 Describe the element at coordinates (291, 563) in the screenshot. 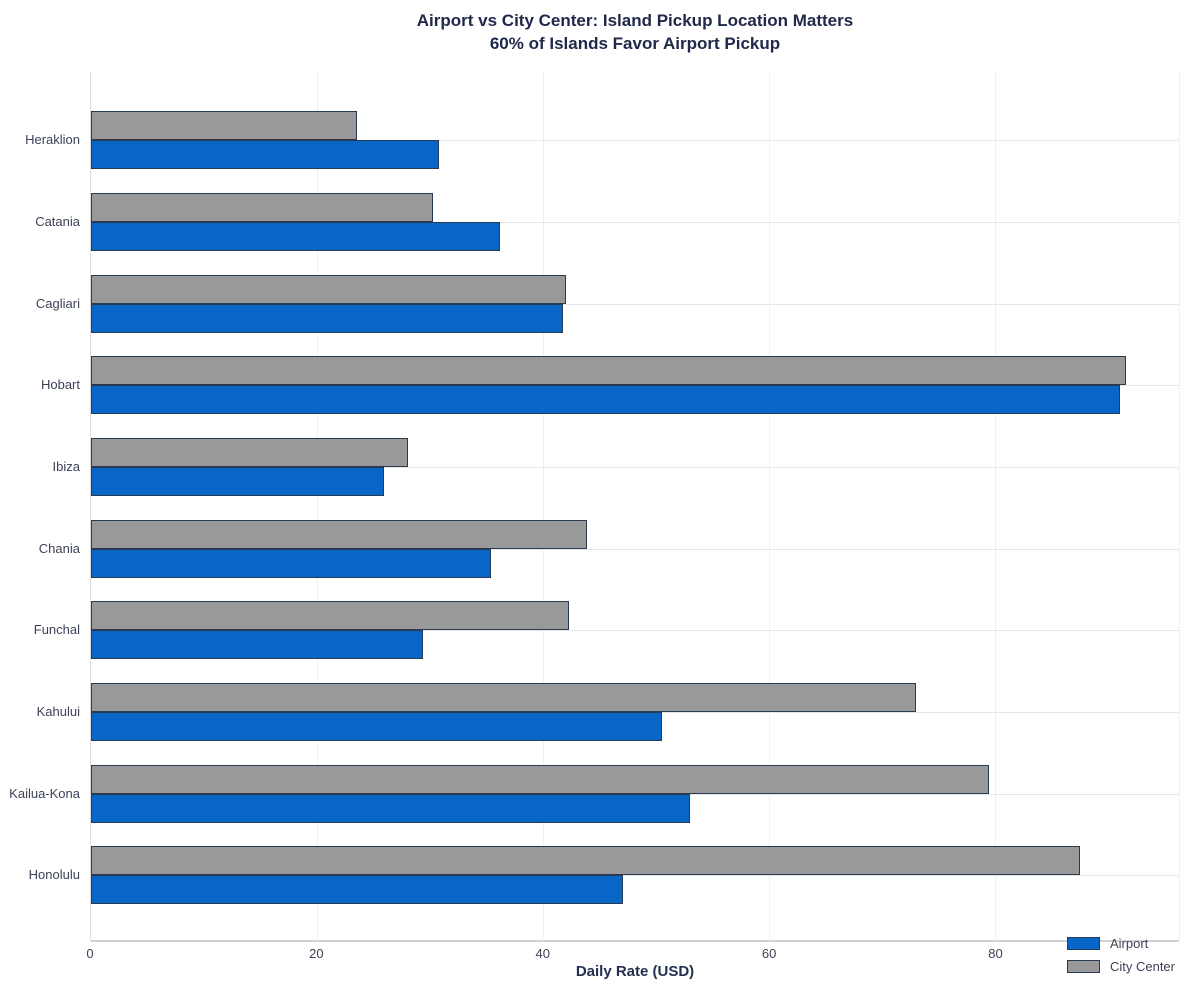

I see `bar-airport-chania` at that location.